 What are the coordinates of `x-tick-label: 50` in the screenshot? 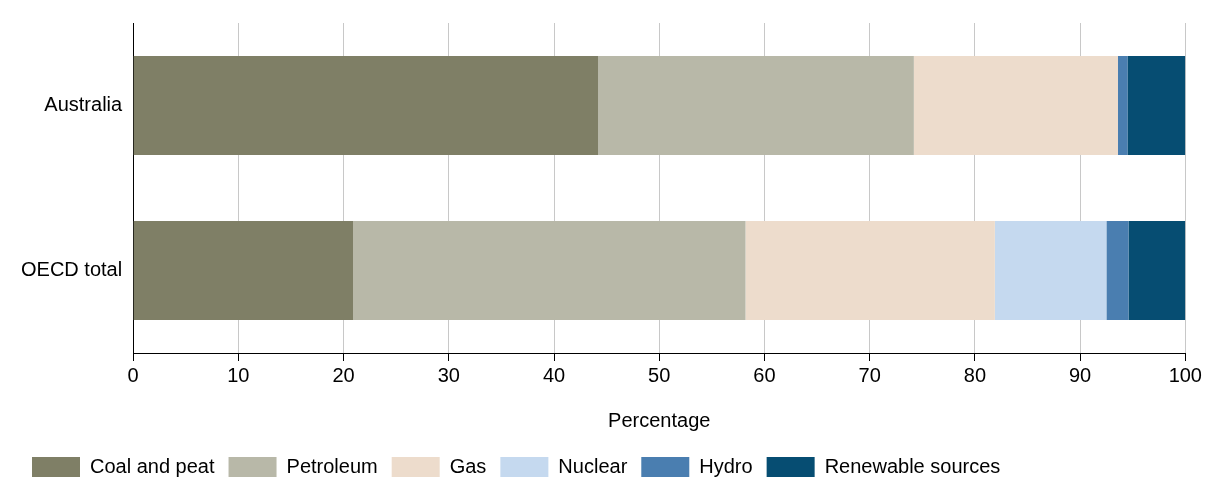 It's located at (659, 374).